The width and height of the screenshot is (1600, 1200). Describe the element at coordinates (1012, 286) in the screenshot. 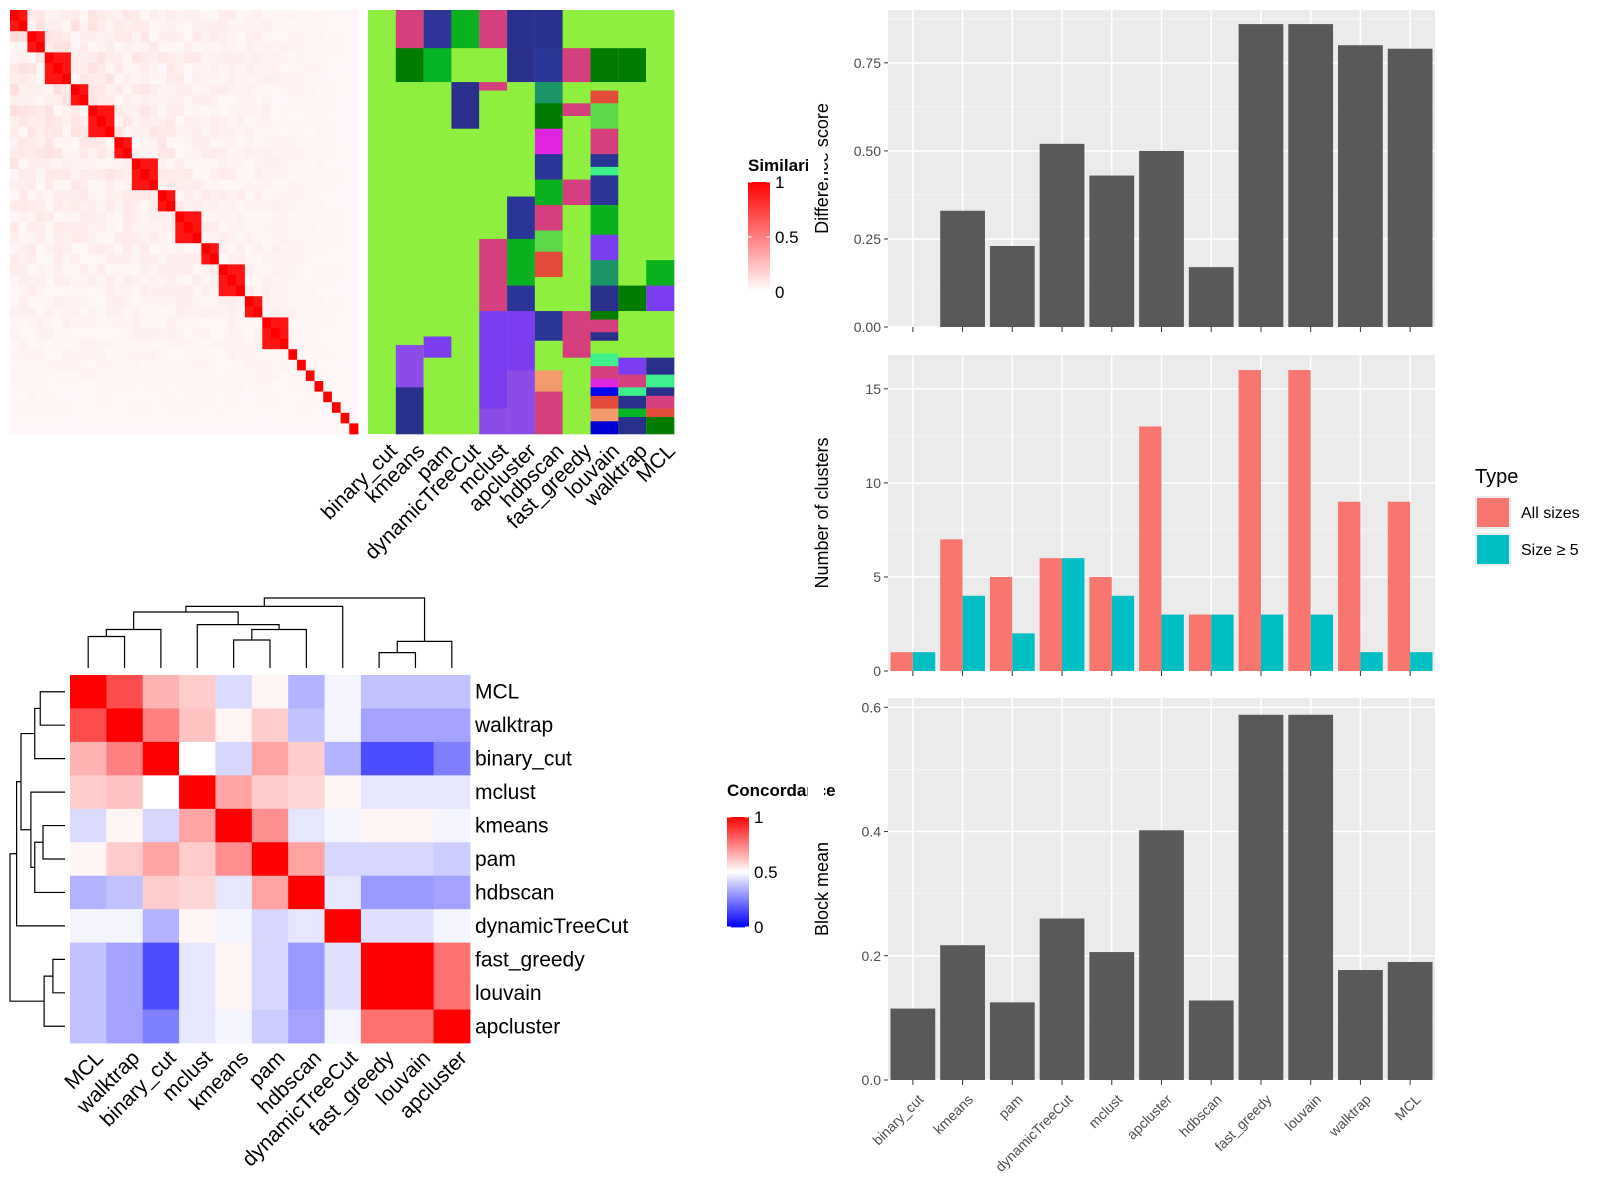

I see `bar` at that location.